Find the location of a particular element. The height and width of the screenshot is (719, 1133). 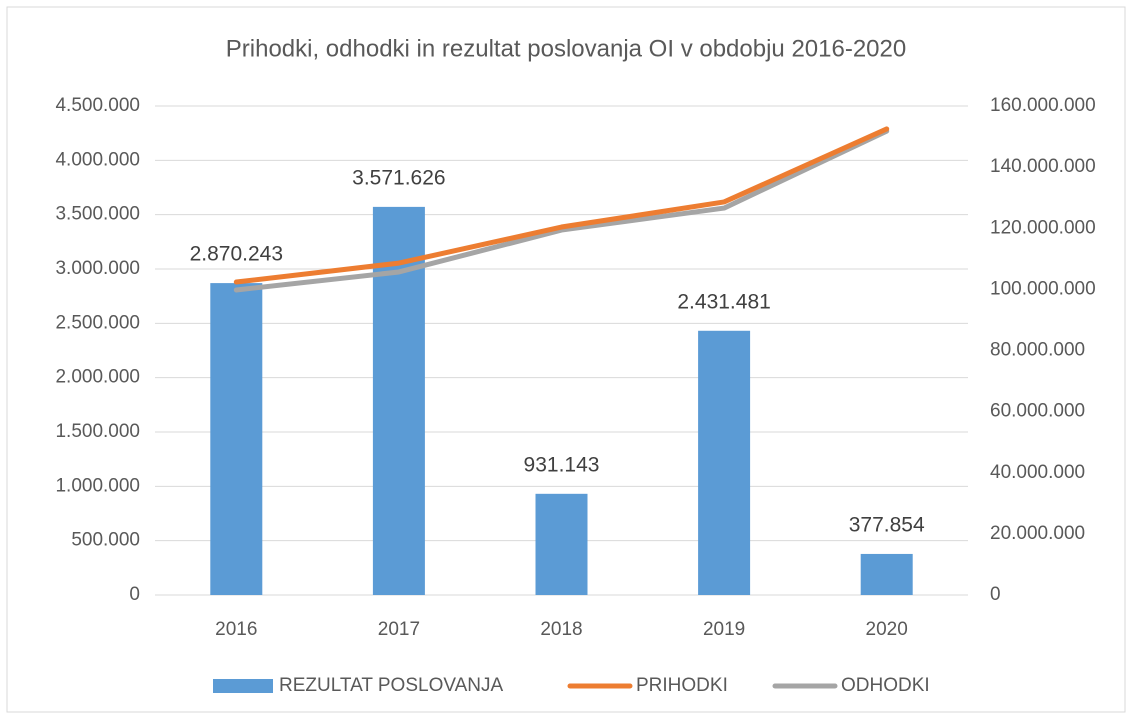

y-tick-label: 3.500.000 is located at coordinates (97, 214).